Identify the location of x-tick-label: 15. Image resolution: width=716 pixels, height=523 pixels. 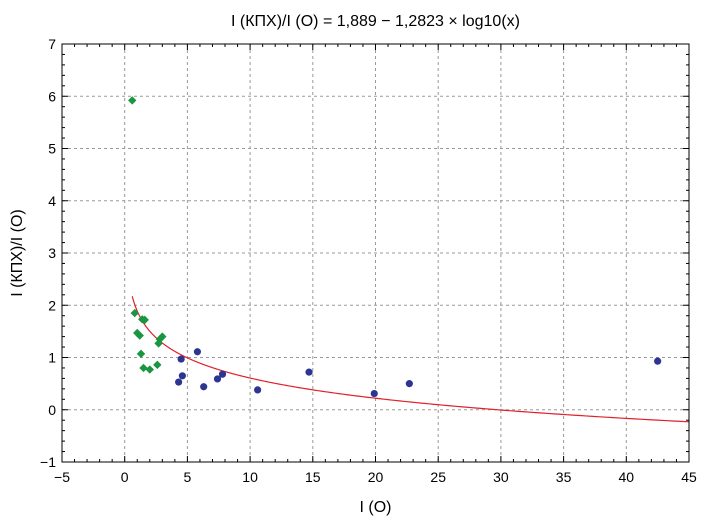
(313, 477).